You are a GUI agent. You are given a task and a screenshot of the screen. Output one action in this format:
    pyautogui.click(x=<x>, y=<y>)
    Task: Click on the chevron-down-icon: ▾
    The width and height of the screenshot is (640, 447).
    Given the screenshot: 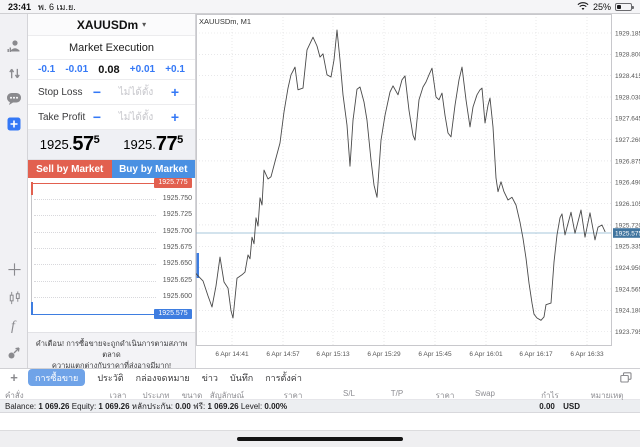 What is the action you would take?
    pyautogui.click(x=144, y=24)
    